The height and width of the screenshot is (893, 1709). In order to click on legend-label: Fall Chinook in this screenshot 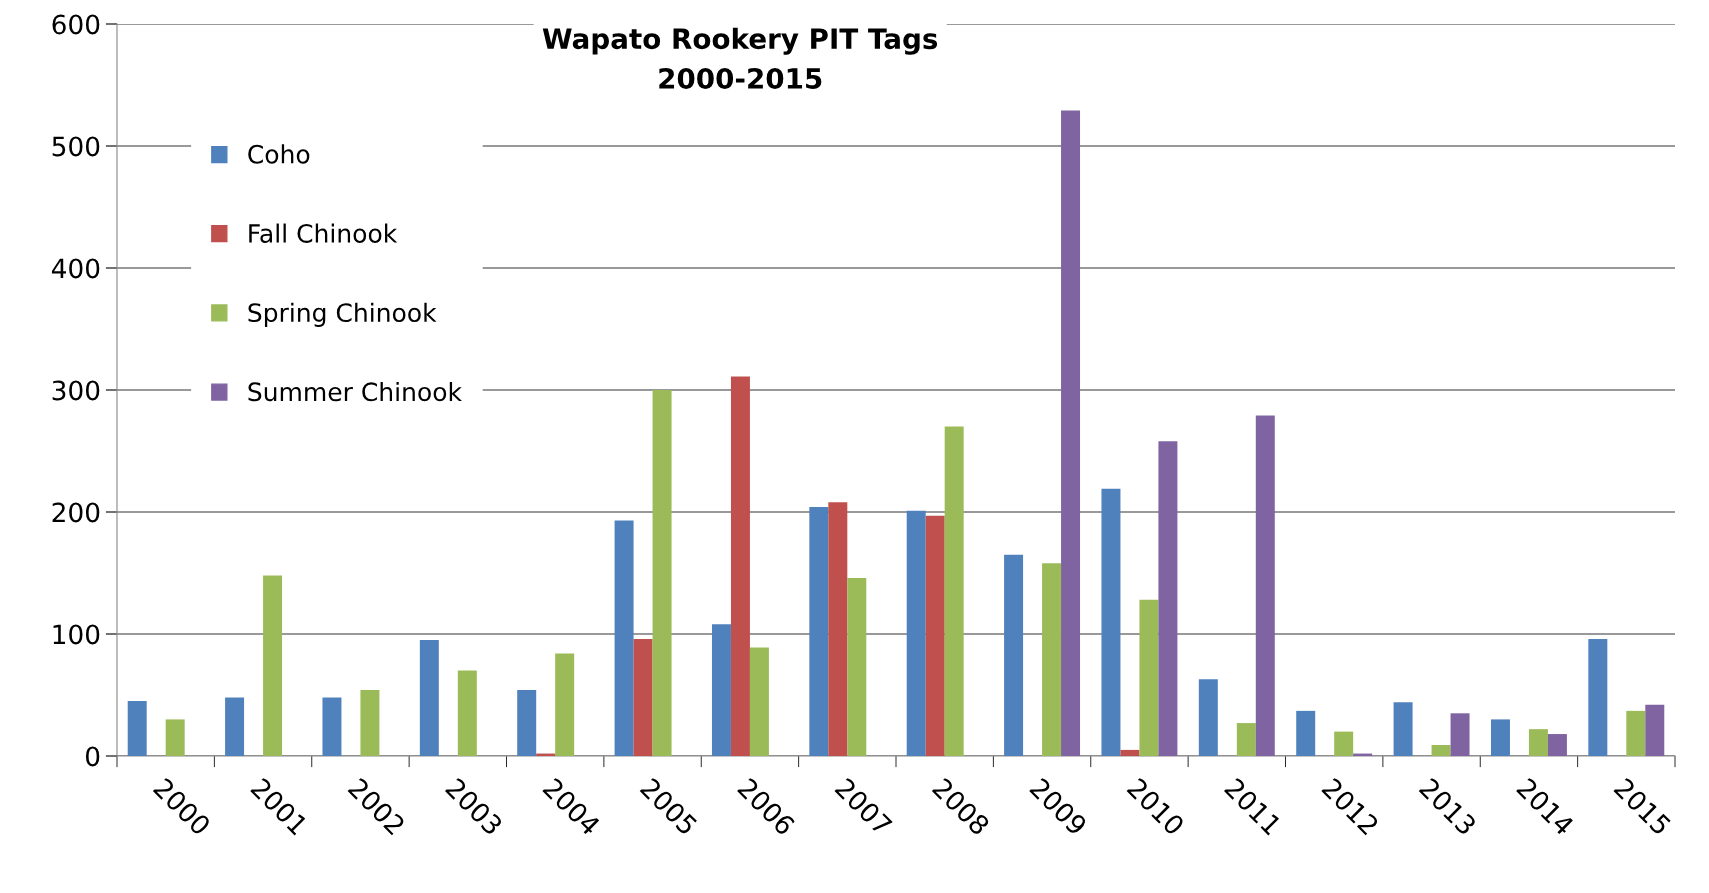, I will do `click(323, 233)`.